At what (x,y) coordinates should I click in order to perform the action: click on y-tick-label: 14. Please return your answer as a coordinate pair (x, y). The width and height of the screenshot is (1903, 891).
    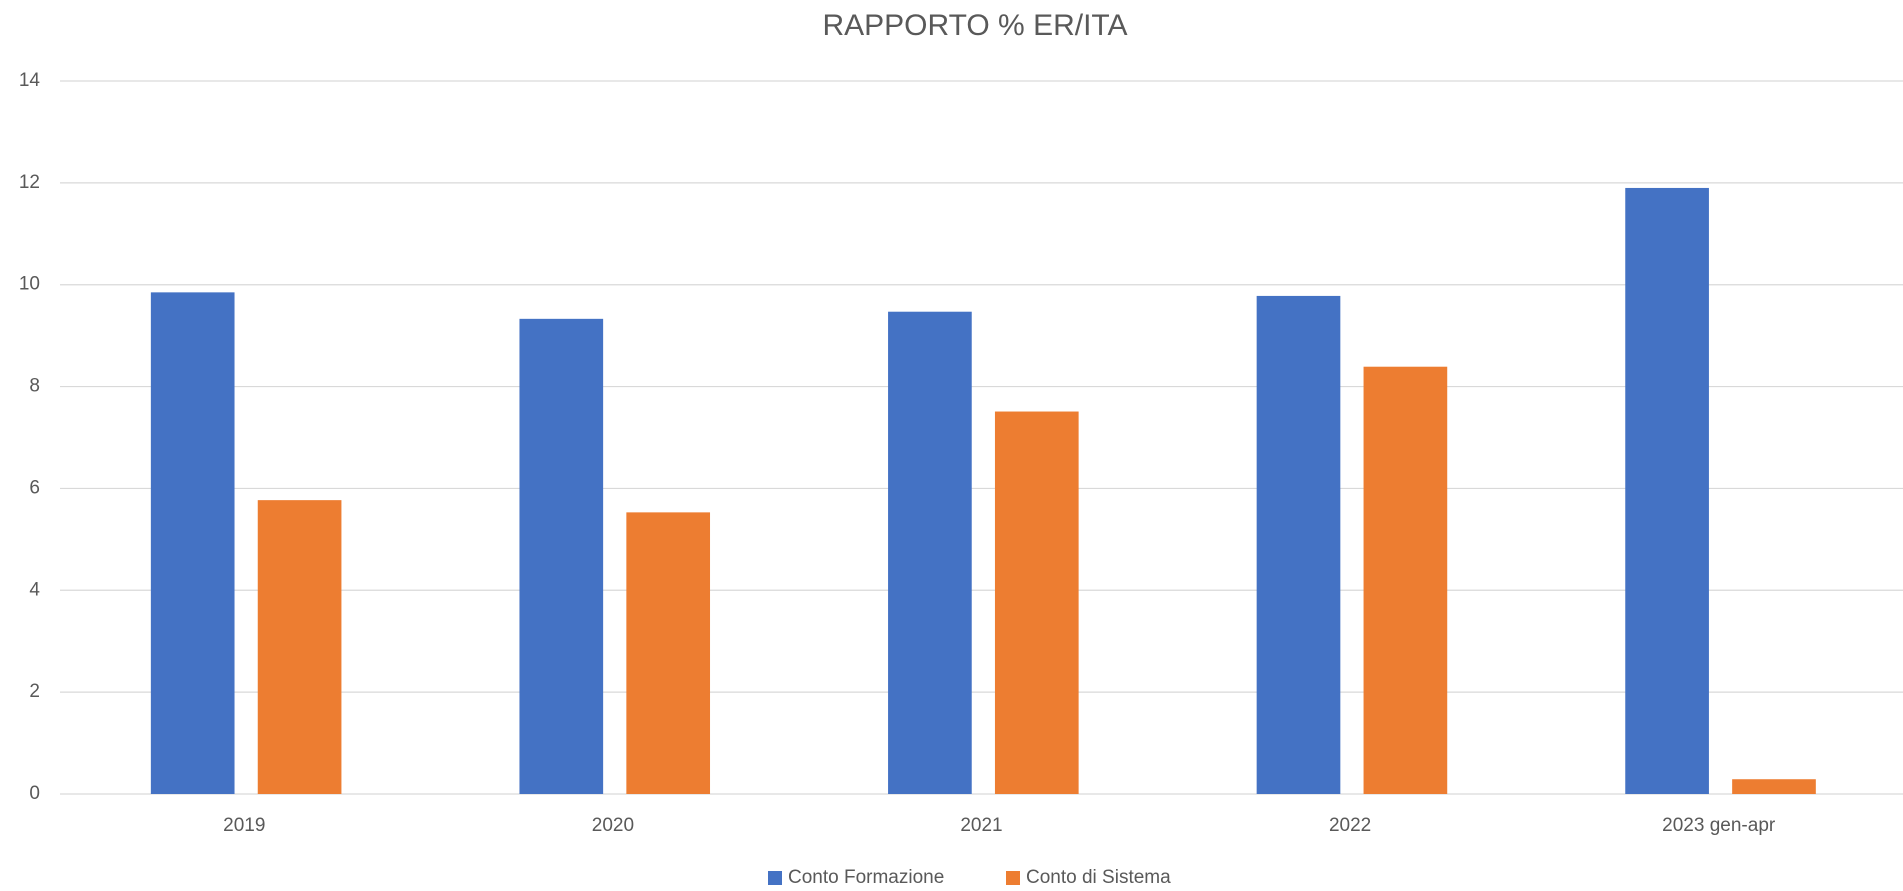
    Looking at the image, I should click on (30, 80).